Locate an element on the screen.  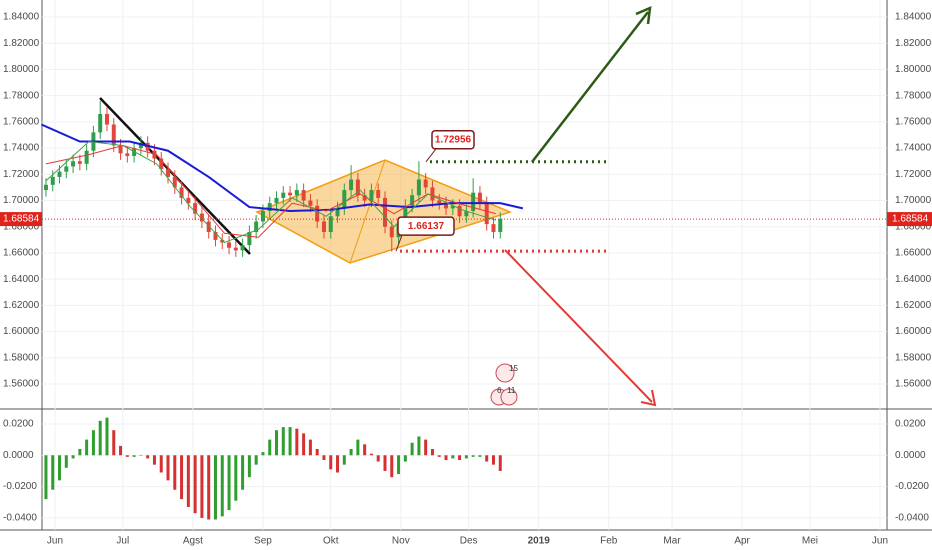
y-tick-label: 1.76000 is located at coordinates (21, 122).